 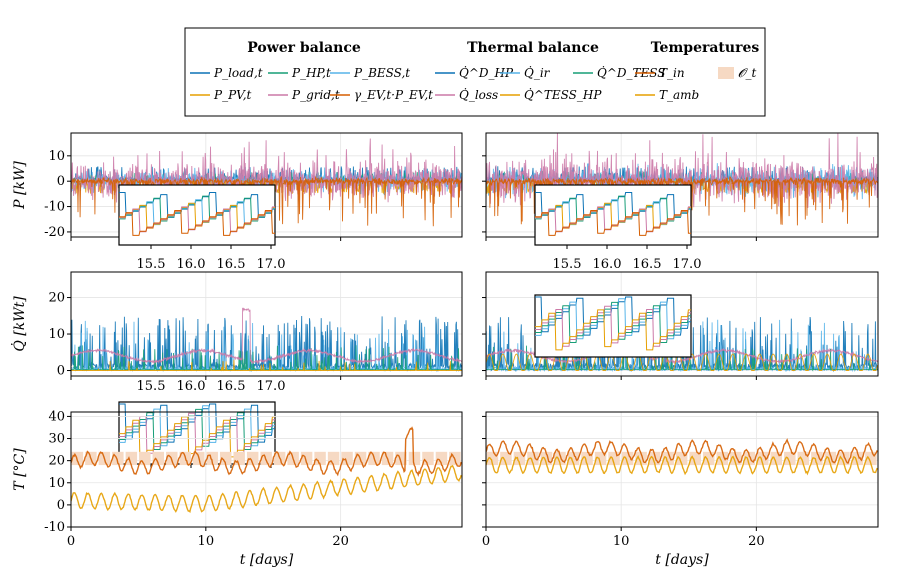 I want to click on legend-label: Q̇_ir, so click(x=537, y=72).